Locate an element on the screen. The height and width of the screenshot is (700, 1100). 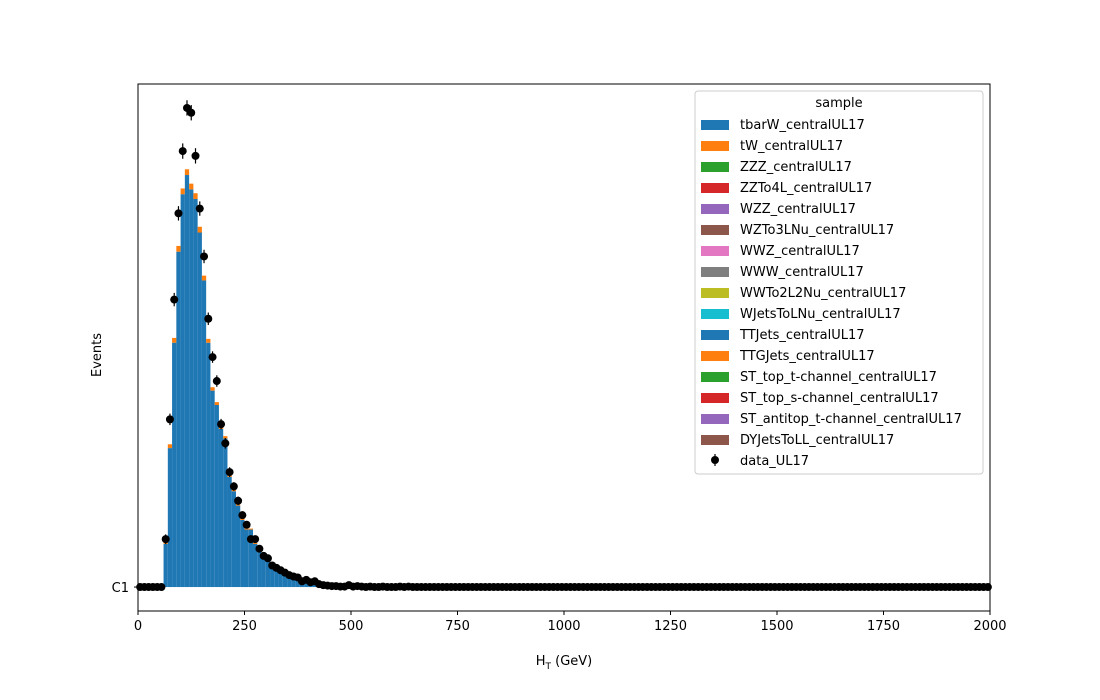
legend-label: ZZTo4L_centralUL17 is located at coordinates (806, 188).